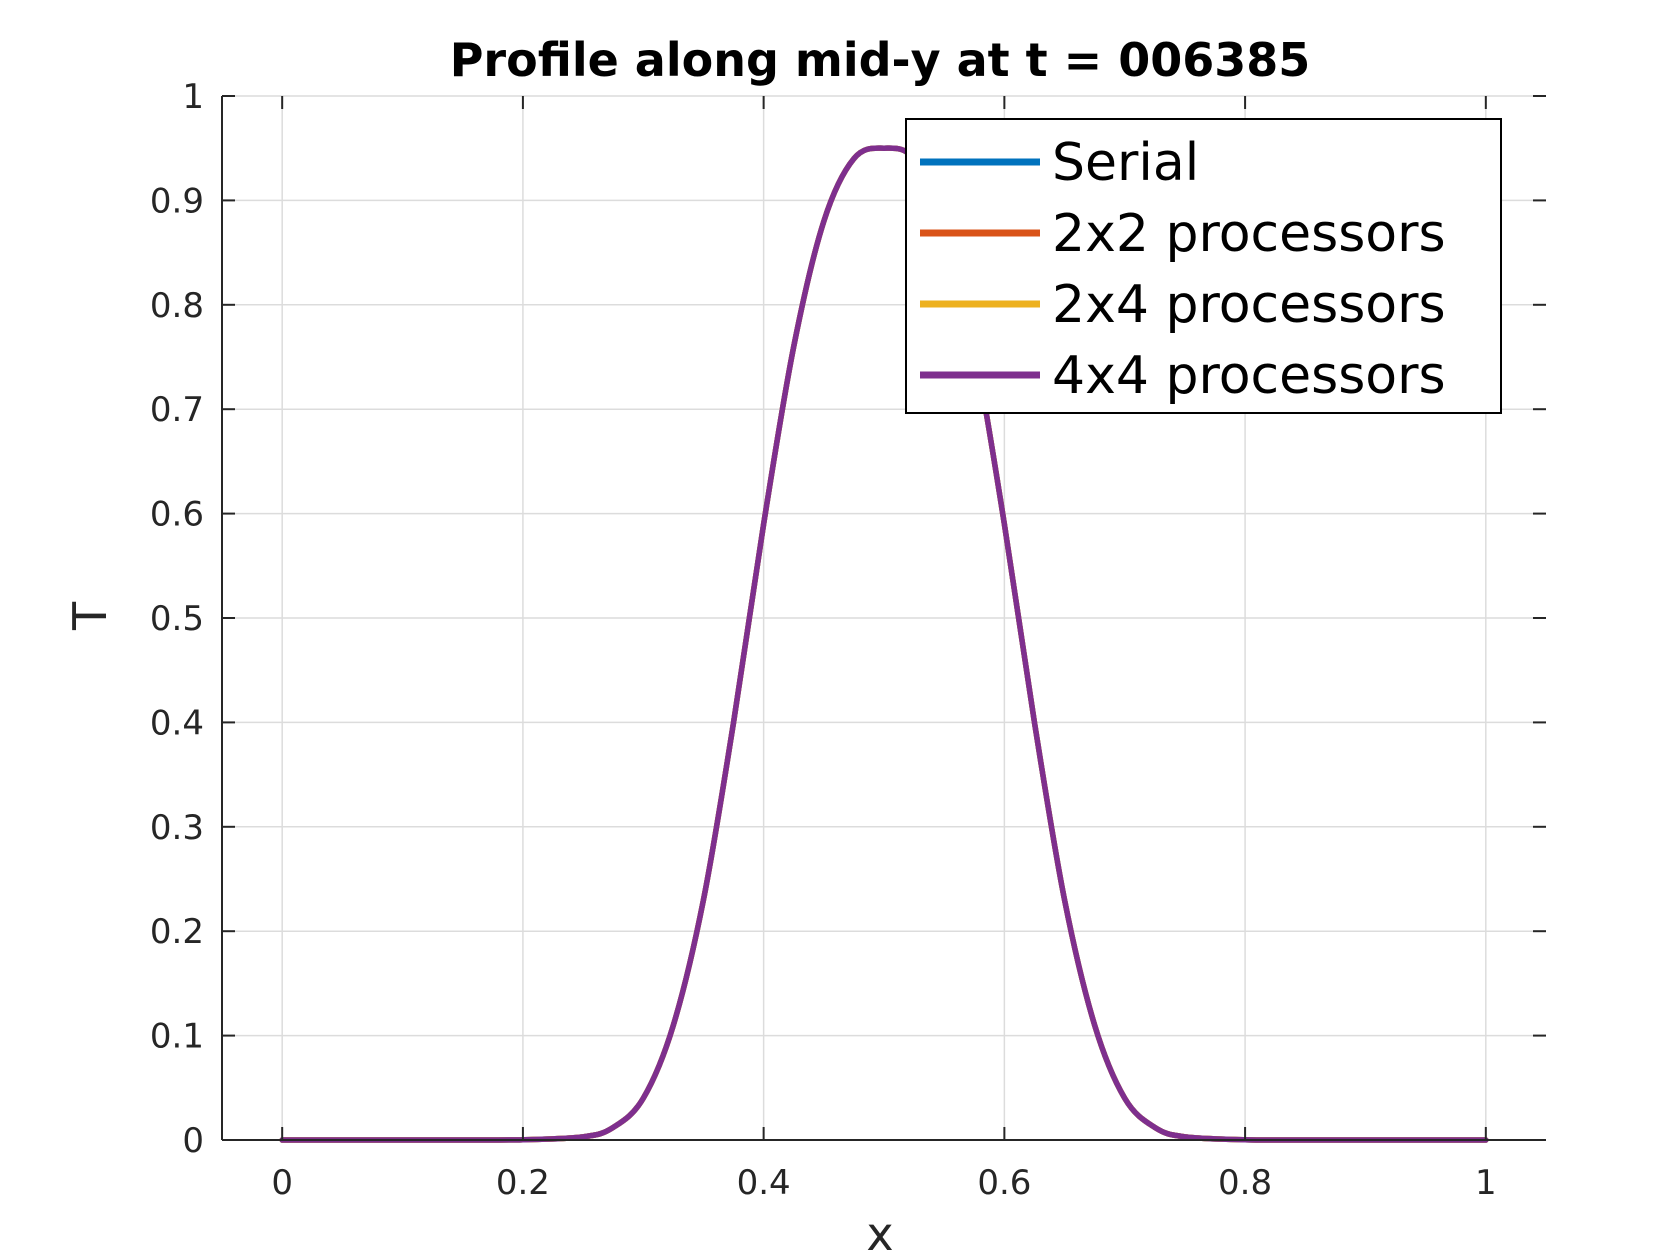 This screenshot has width=1680, height=1260. Describe the element at coordinates (879, 1233) in the screenshot. I see `x-axis-label: x` at that location.